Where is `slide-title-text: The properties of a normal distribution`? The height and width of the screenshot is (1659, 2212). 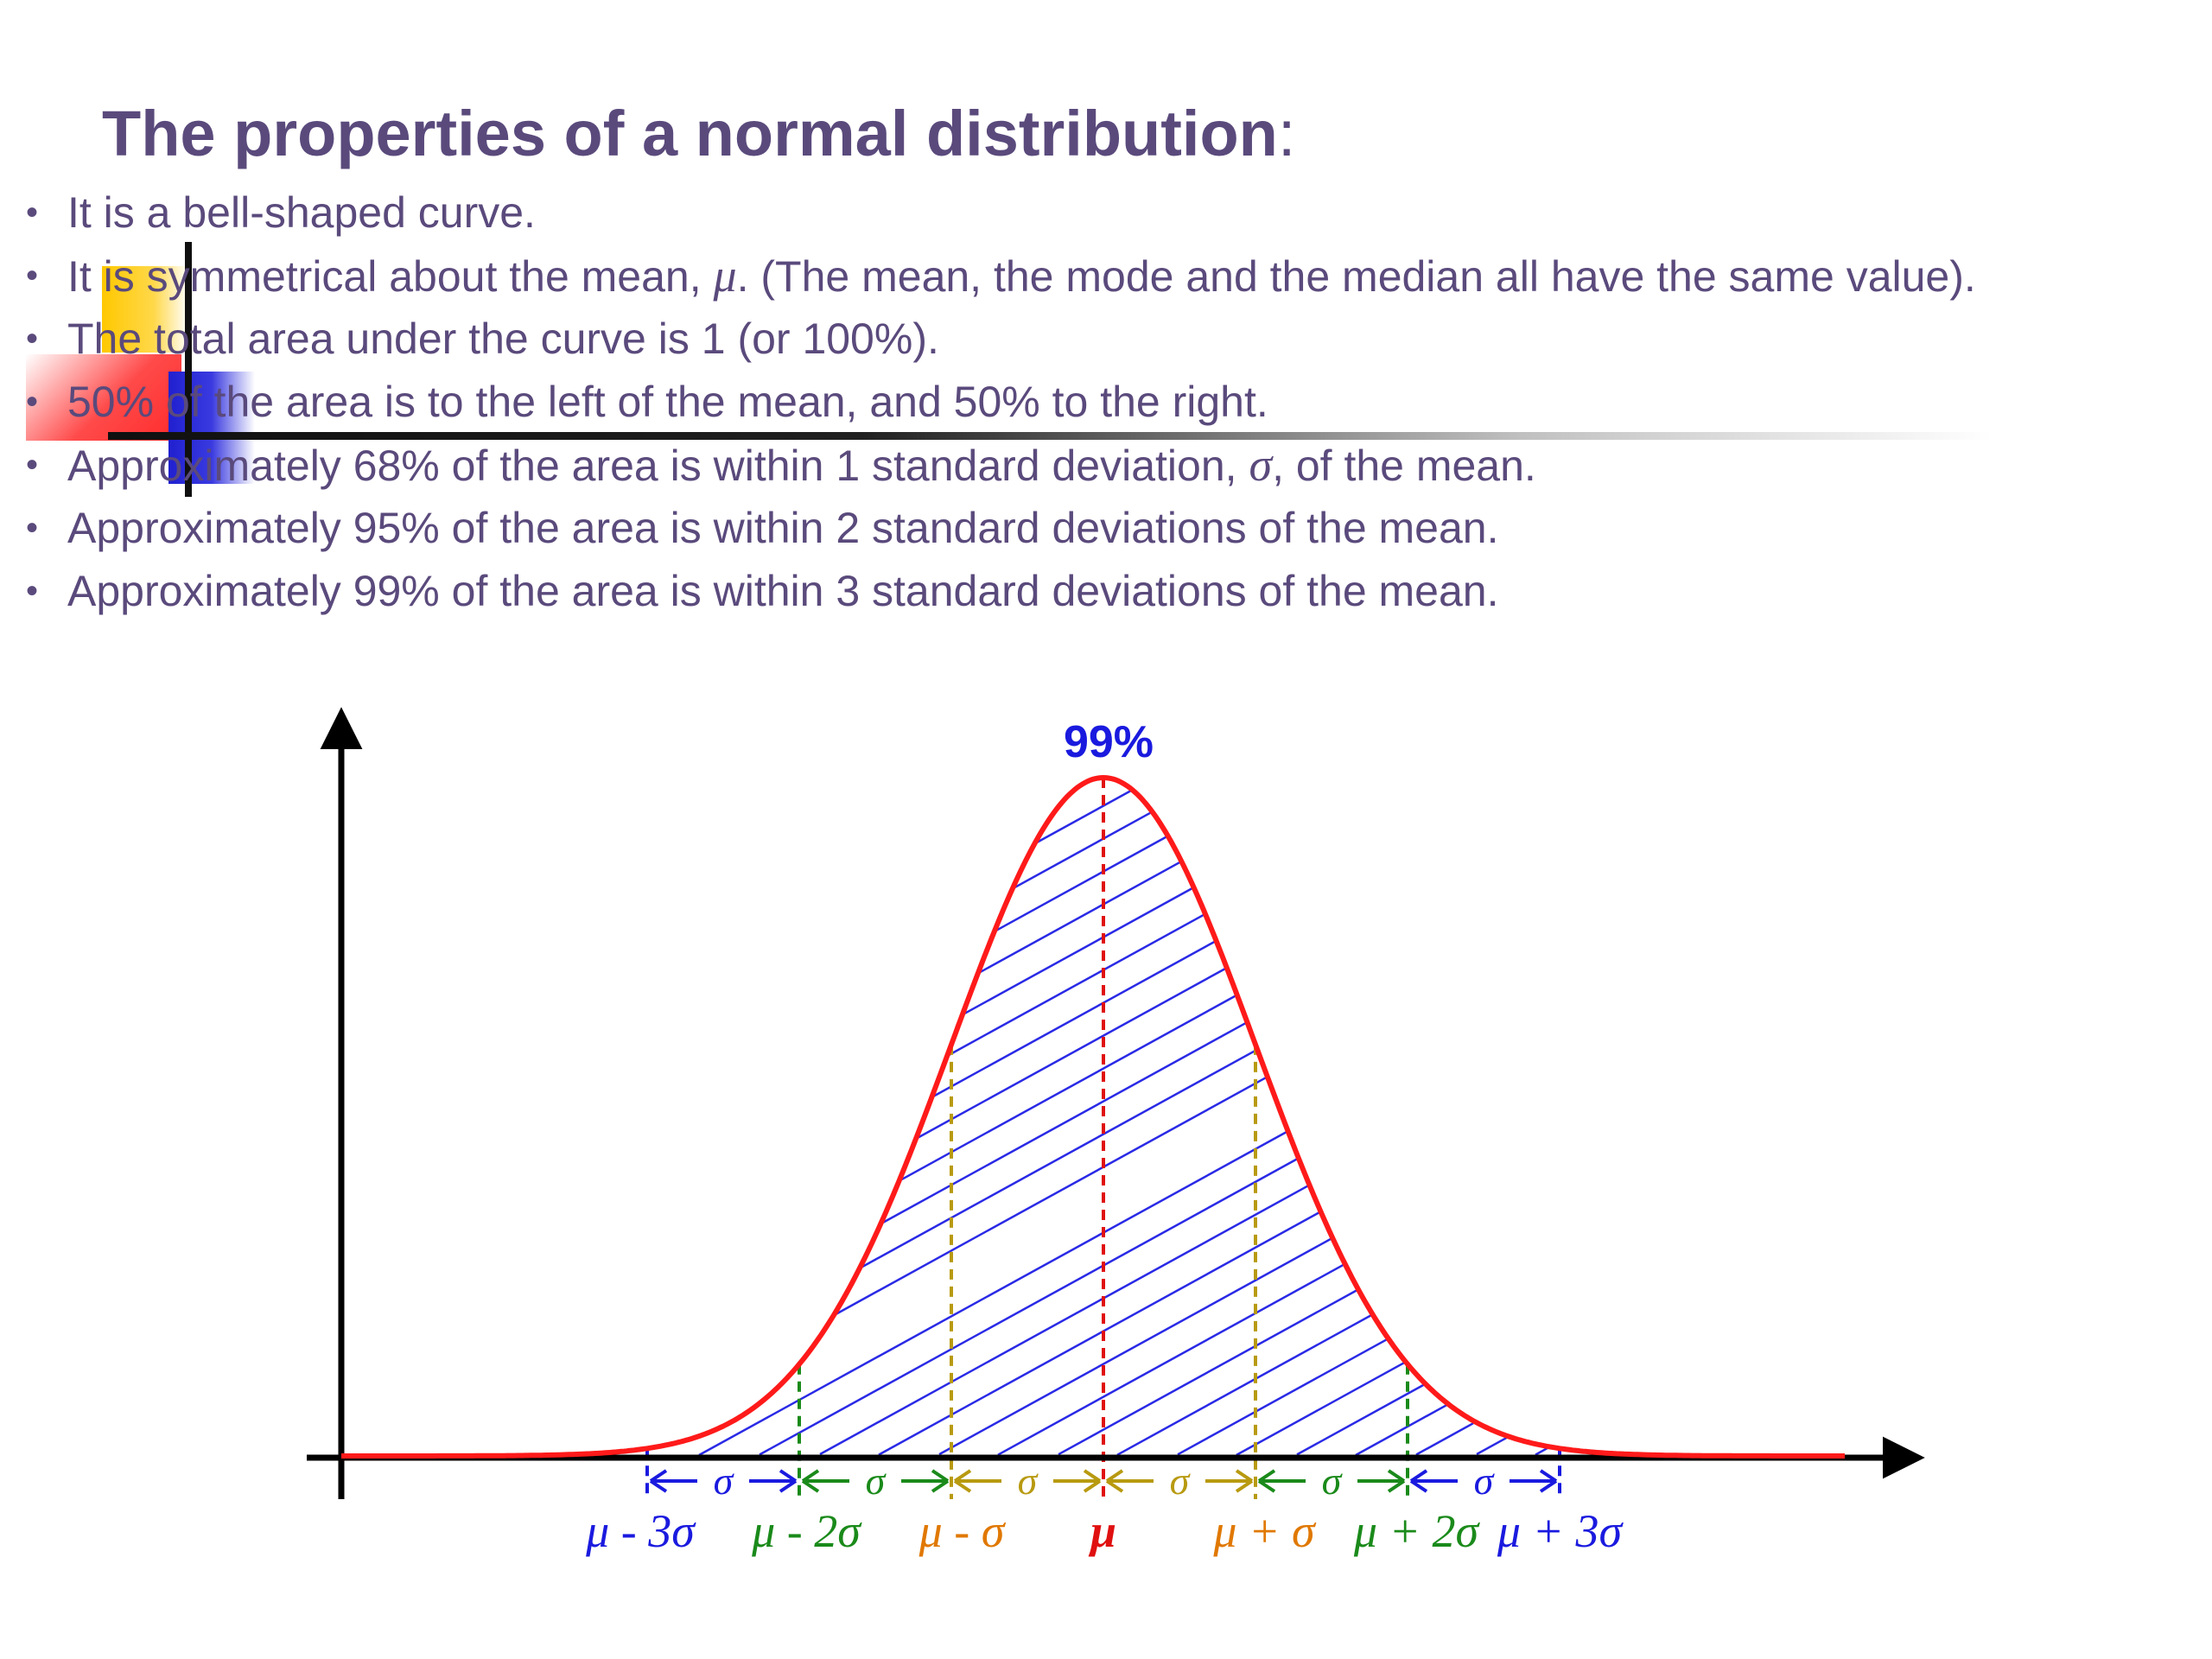
slide-title-text: The properties of a normal distribution is located at coordinates (690, 133).